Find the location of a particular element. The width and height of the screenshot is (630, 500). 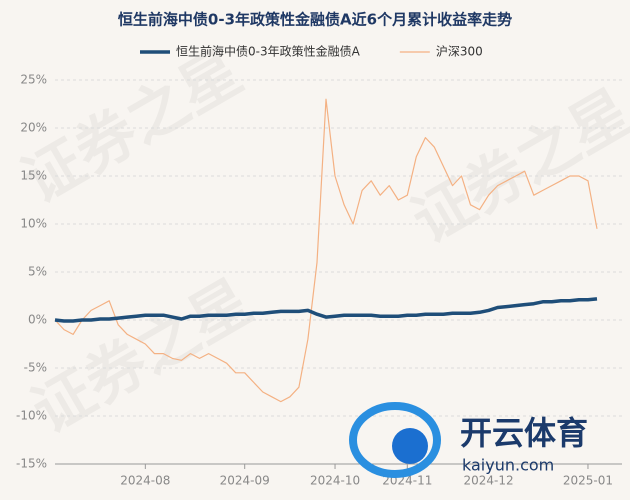

legend-label: 恒生前海中债0-3年政策性金融债A is located at coordinates (268, 51).